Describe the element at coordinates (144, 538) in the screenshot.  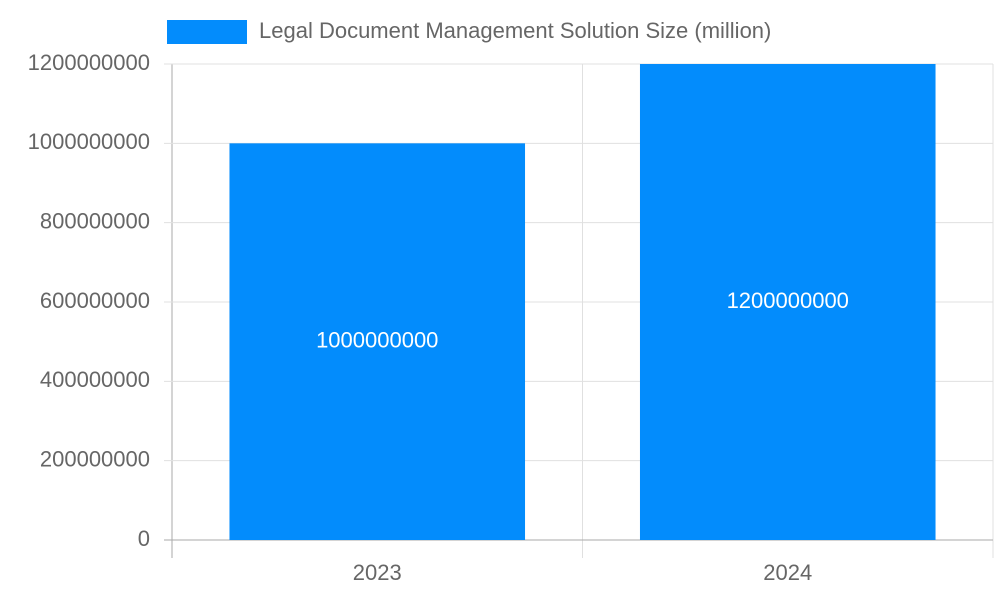
I see `y-tick-label: 0` at that location.